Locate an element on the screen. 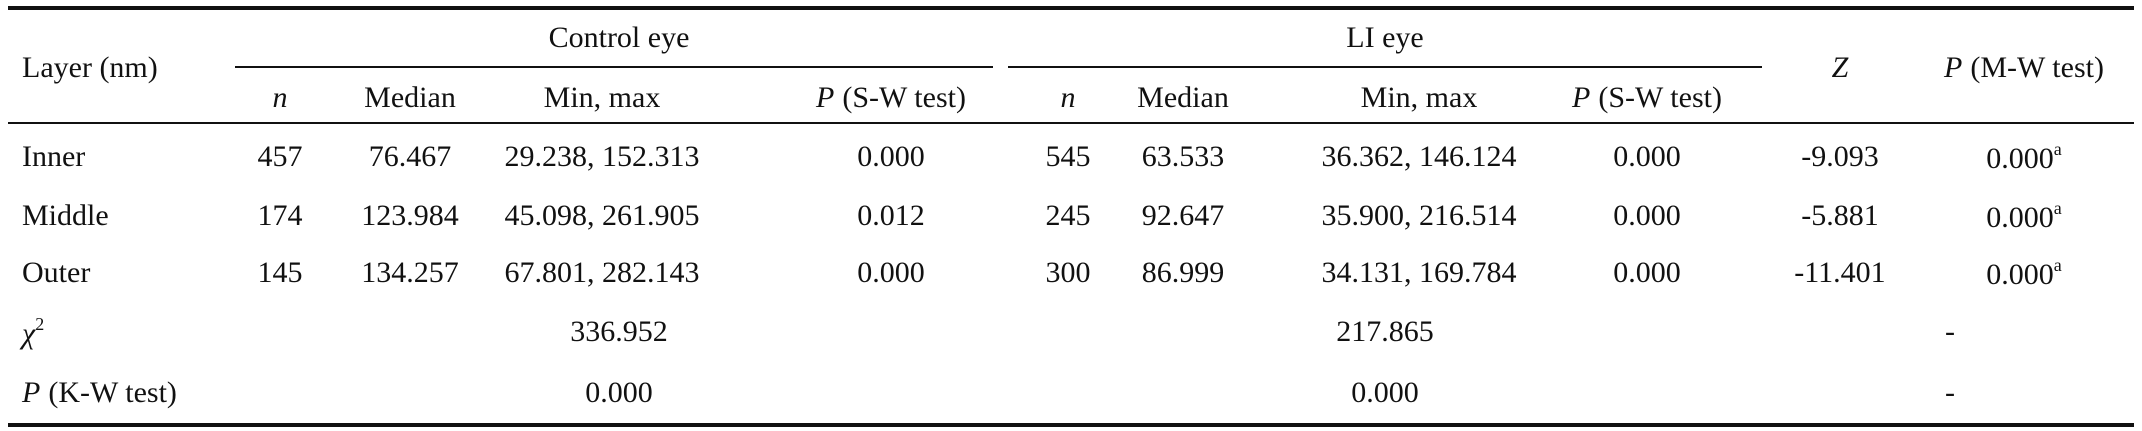  cell-value-text: 217.865 is located at coordinates (1385, 331).